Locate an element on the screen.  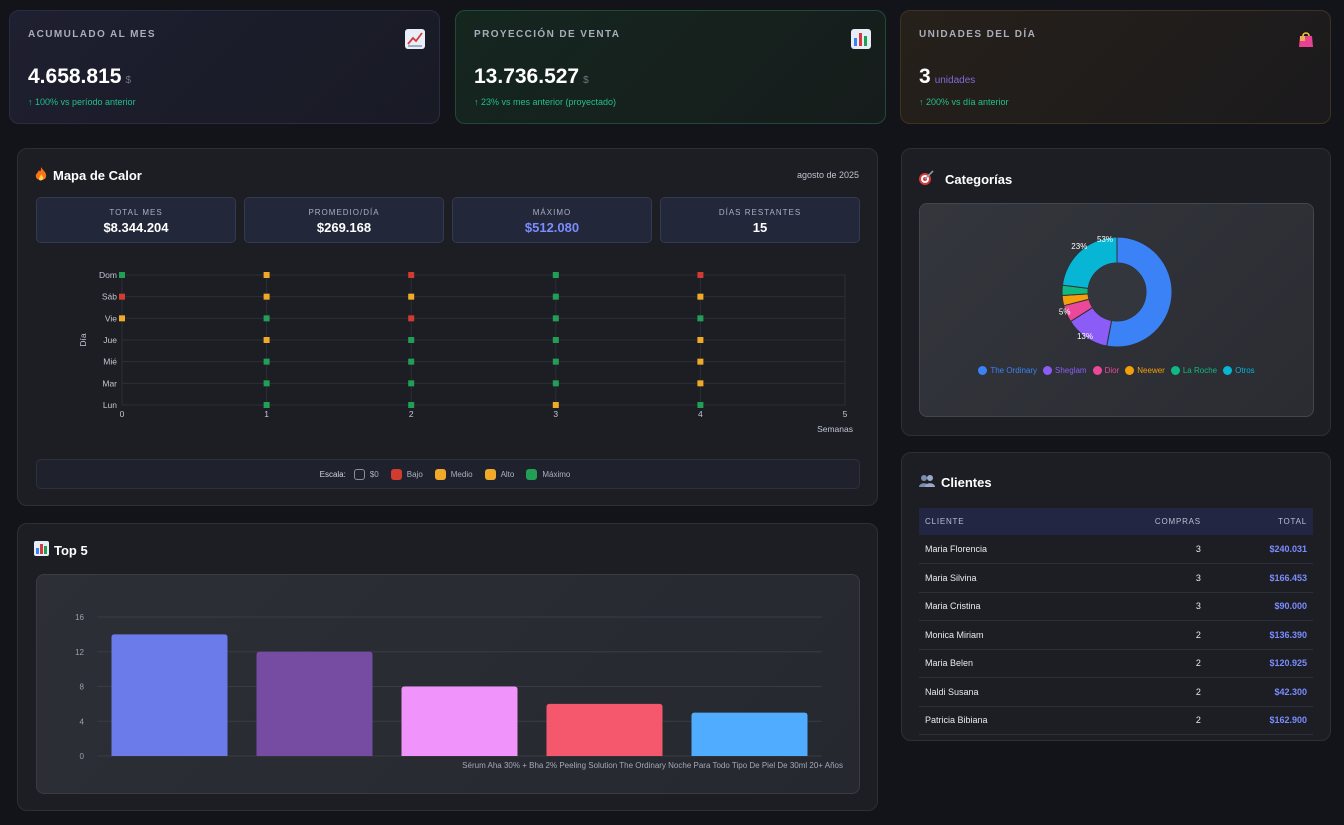
column-header-compras: COMPRAS is located at coordinates (1145, 521).